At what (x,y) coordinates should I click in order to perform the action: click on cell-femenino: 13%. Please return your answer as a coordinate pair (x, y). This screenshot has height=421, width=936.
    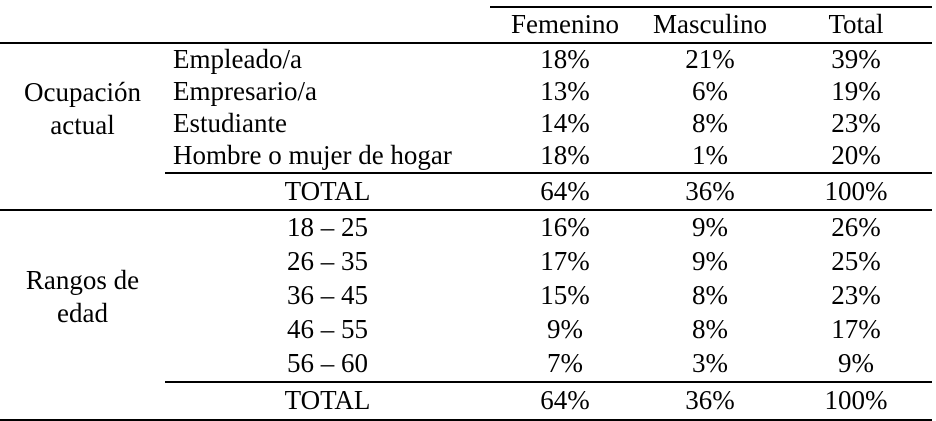
    Looking at the image, I should click on (565, 91).